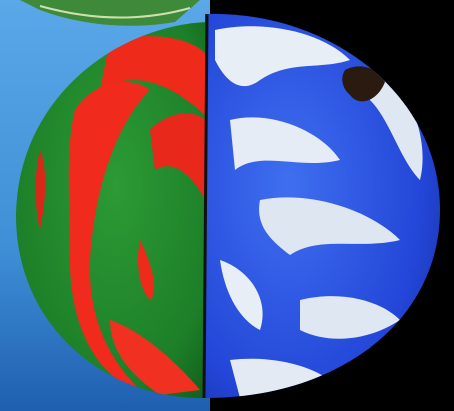 The image size is (454, 411). I want to click on leaf, so click(110, 13).